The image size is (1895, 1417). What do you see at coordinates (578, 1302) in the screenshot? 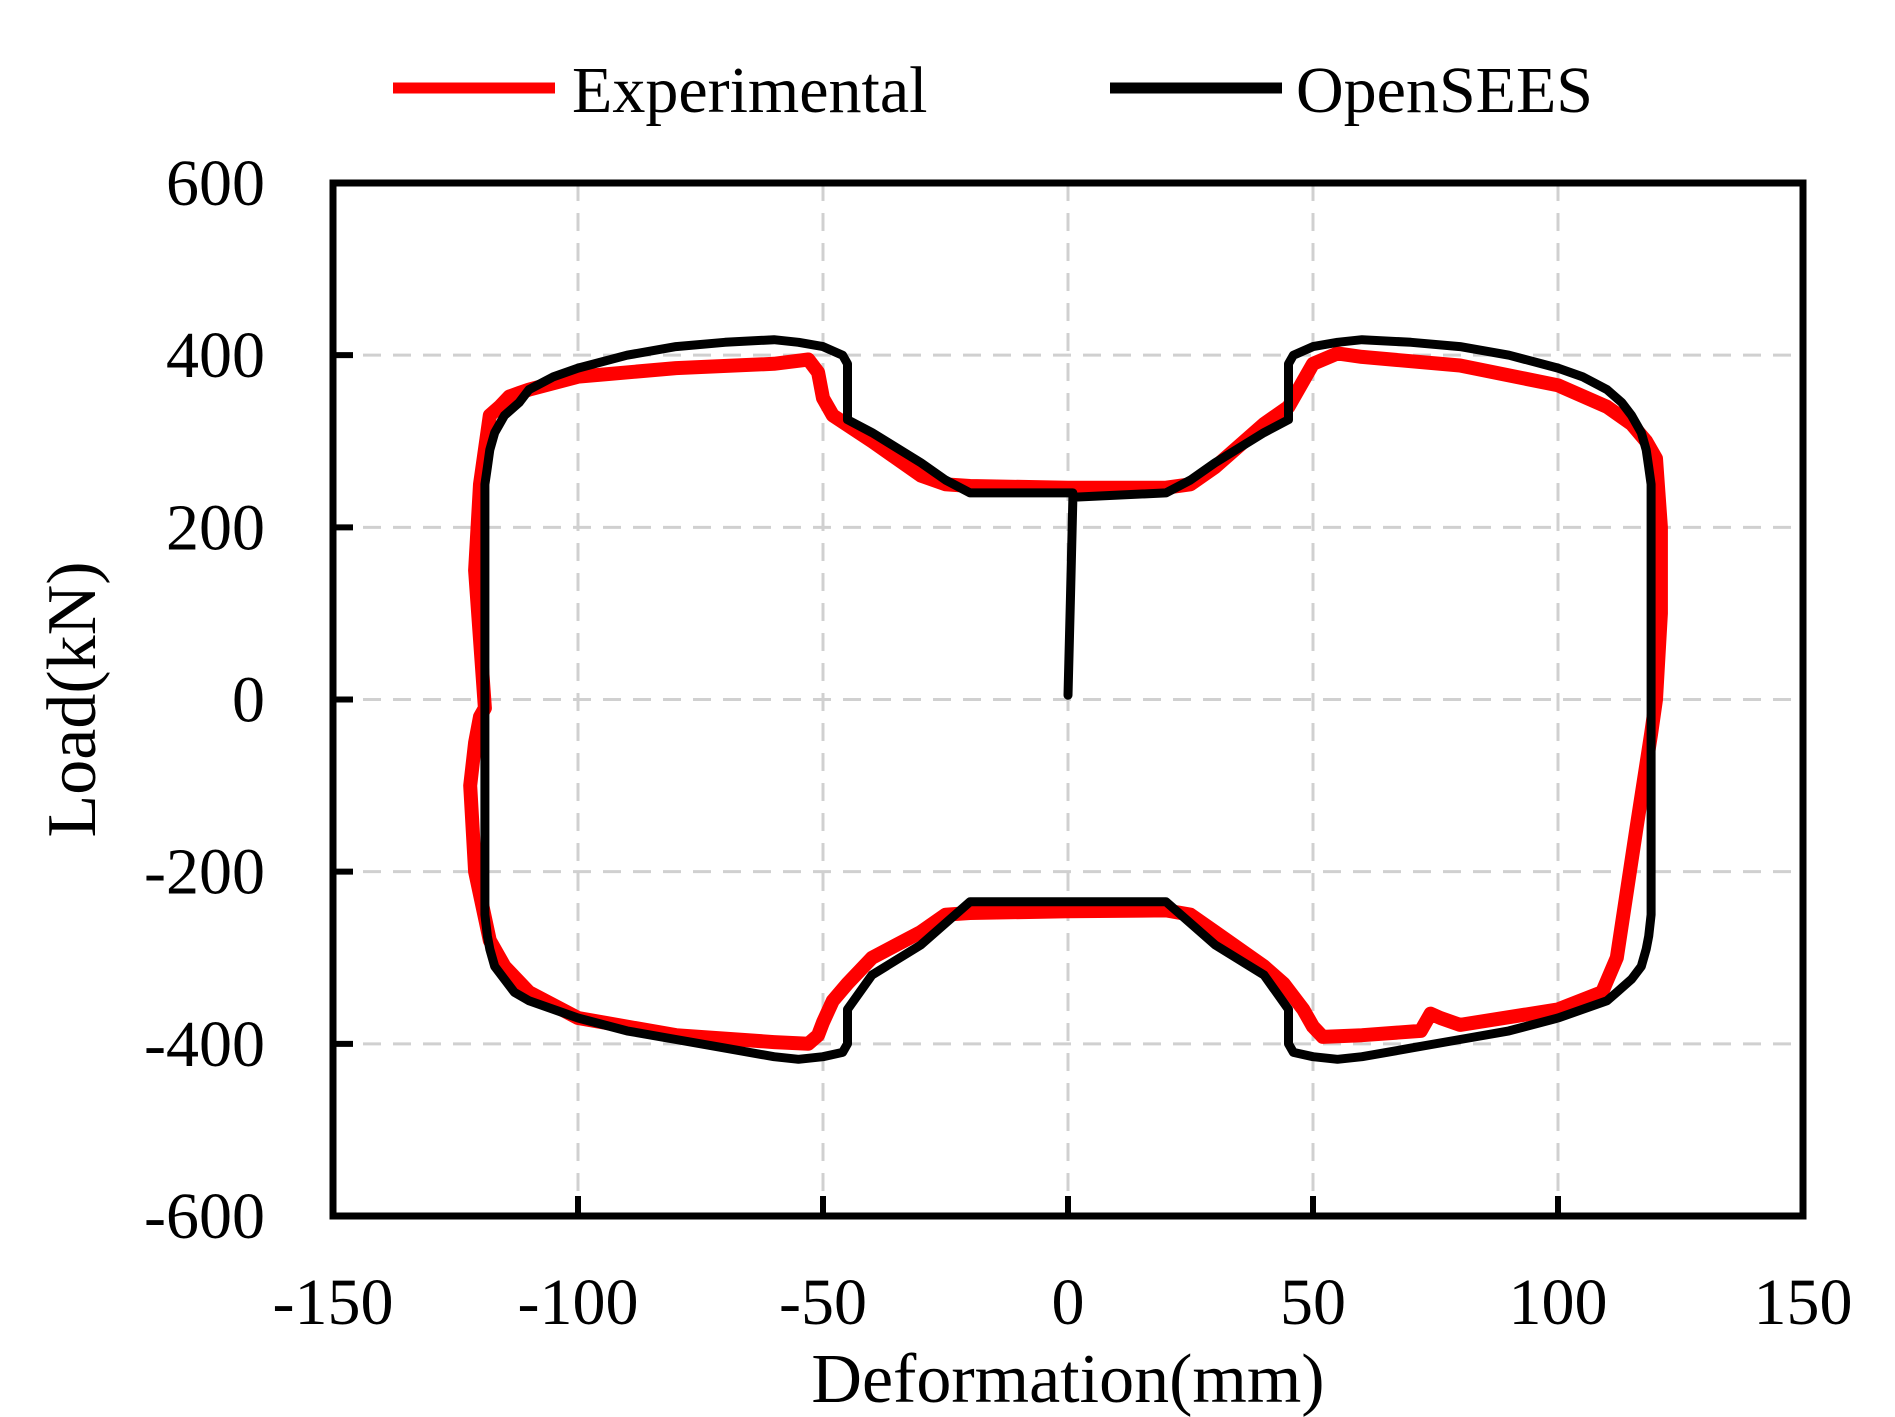
I see `x-tick-label: -100` at bounding box center [578, 1302].